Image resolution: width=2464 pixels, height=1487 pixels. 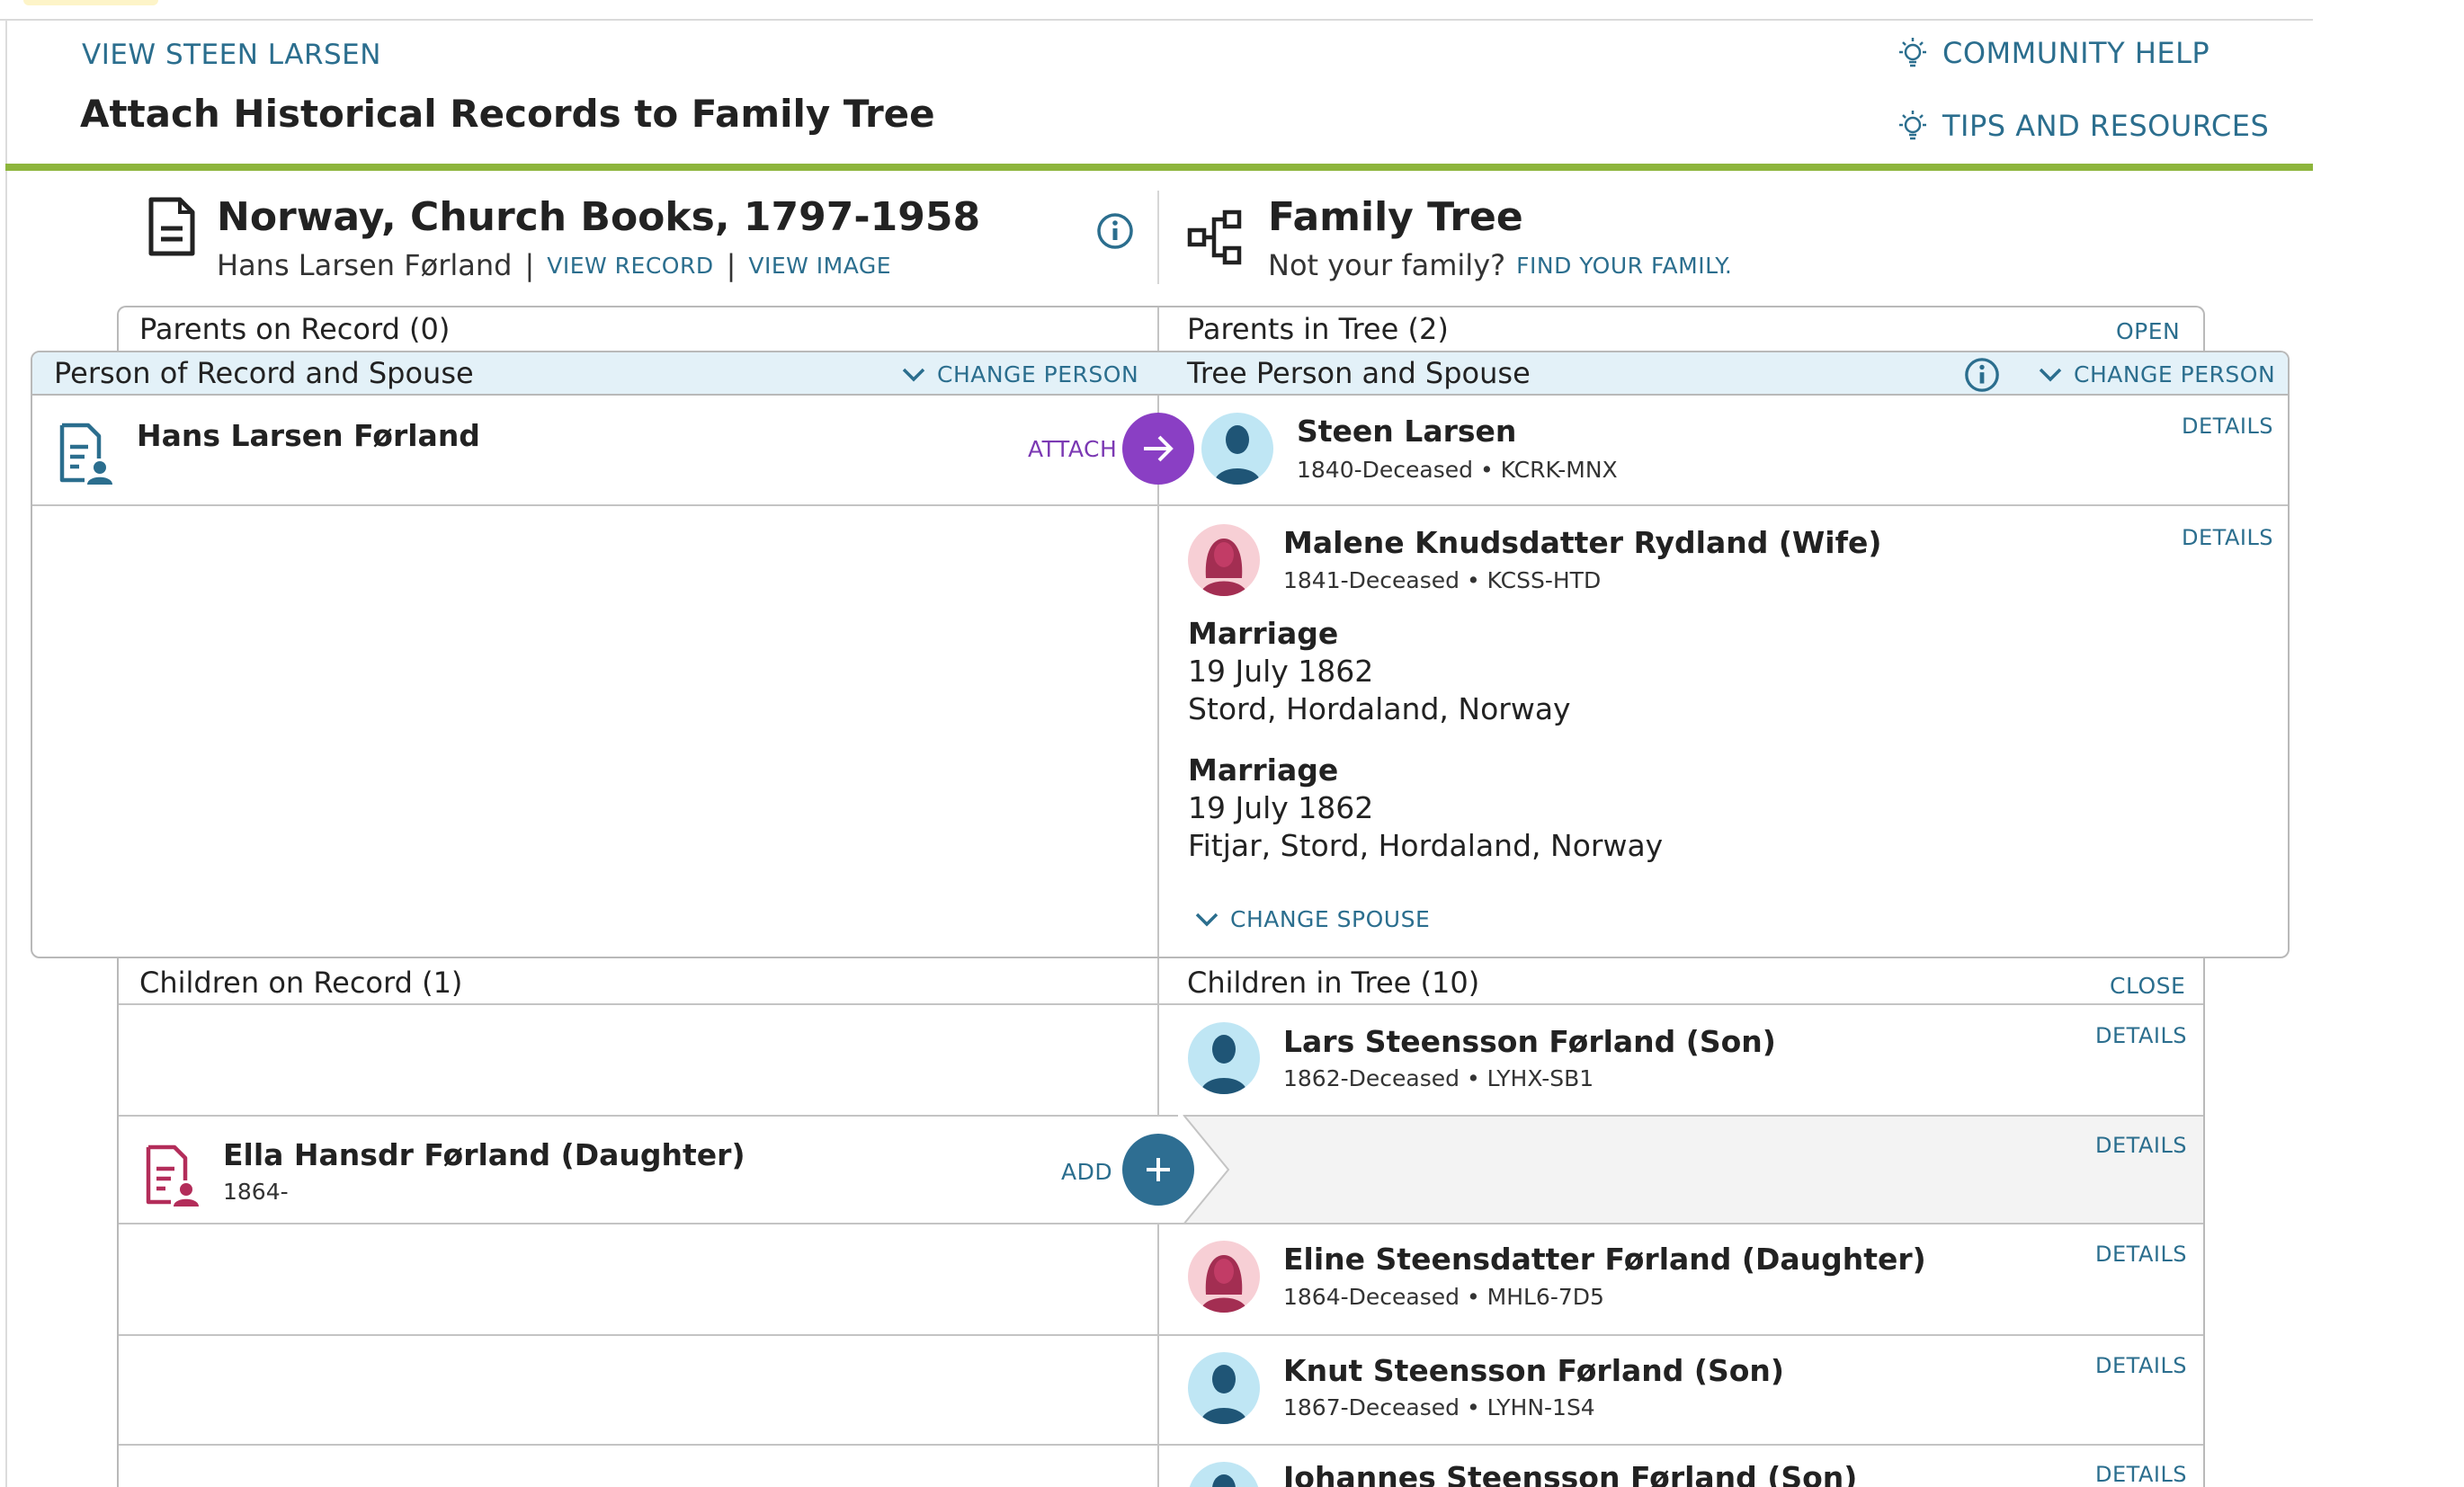 I want to click on person-of-record-label: Person of Record and Spouse, so click(x=264, y=373).